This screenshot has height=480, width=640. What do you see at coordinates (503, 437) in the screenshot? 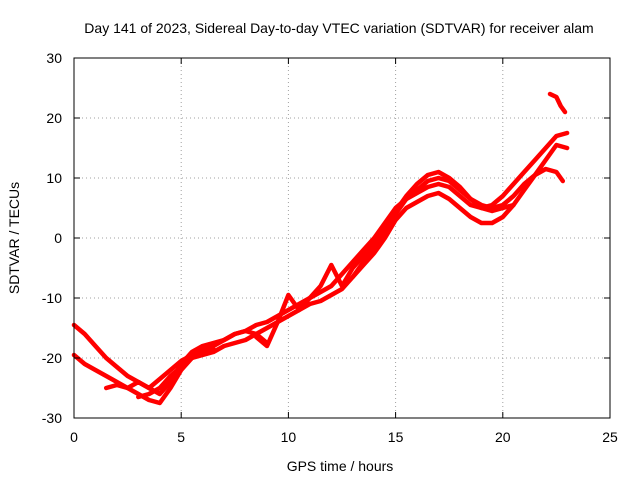
I see `x-tick-label-4: 20` at bounding box center [503, 437].